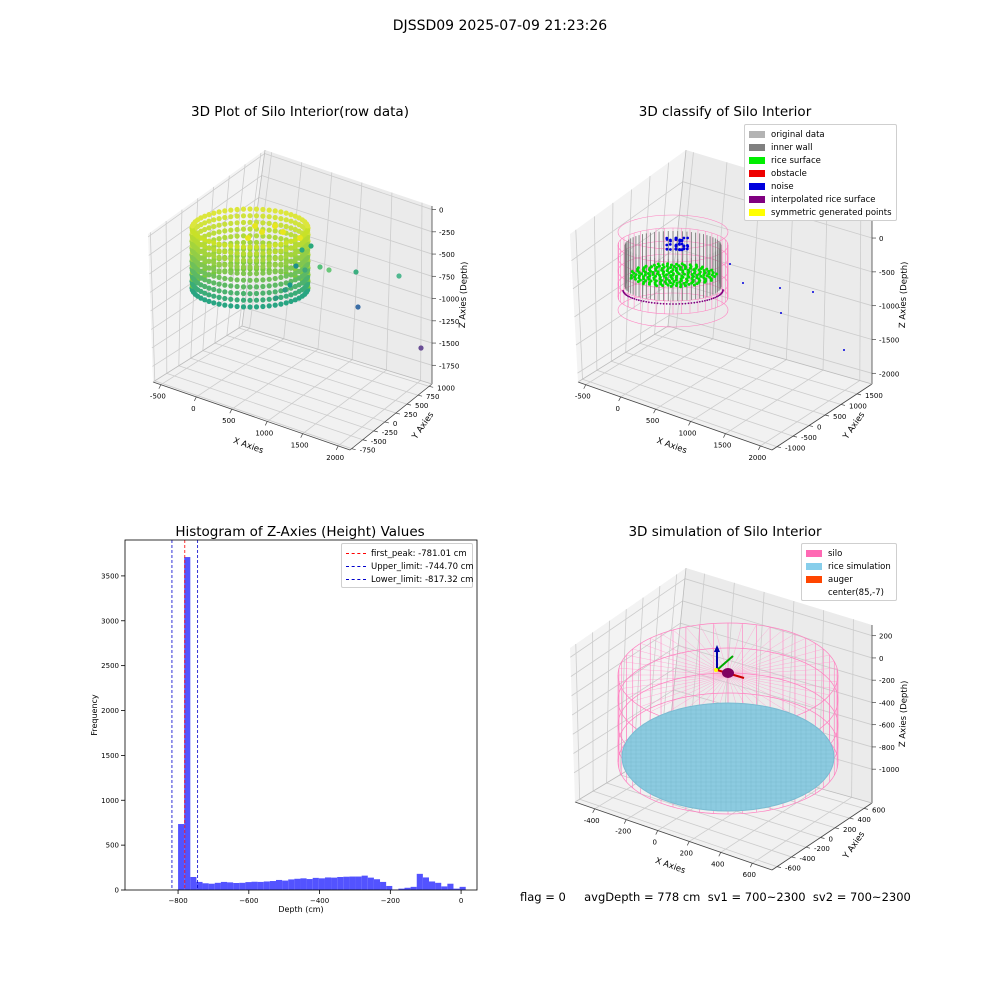  I want to click on sim-y-axis-line, so click(822, 836).